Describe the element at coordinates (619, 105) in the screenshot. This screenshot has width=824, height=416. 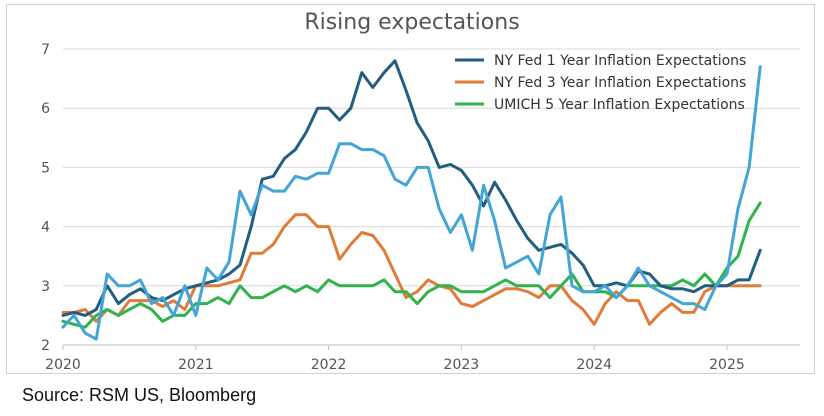
I see `legend-label-3: UMICH 5 Year Inflation Expectations` at that location.